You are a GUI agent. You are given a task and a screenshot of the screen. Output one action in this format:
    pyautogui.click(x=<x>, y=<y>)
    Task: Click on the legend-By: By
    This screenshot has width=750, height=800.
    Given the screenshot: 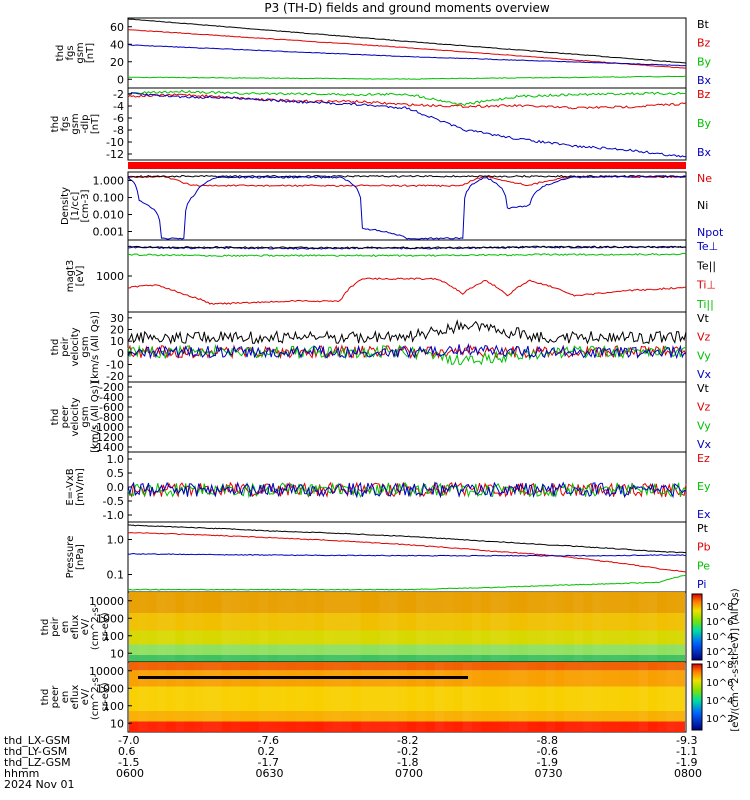 What is the action you would take?
    pyautogui.click(x=704, y=123)
    